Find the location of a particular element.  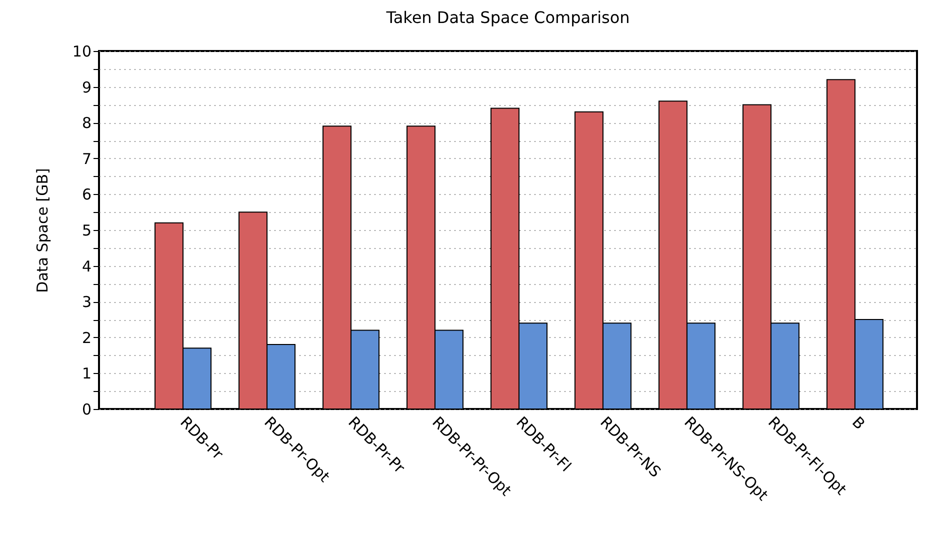

y-tick-label: 2 is located at coordinates (87, 337).